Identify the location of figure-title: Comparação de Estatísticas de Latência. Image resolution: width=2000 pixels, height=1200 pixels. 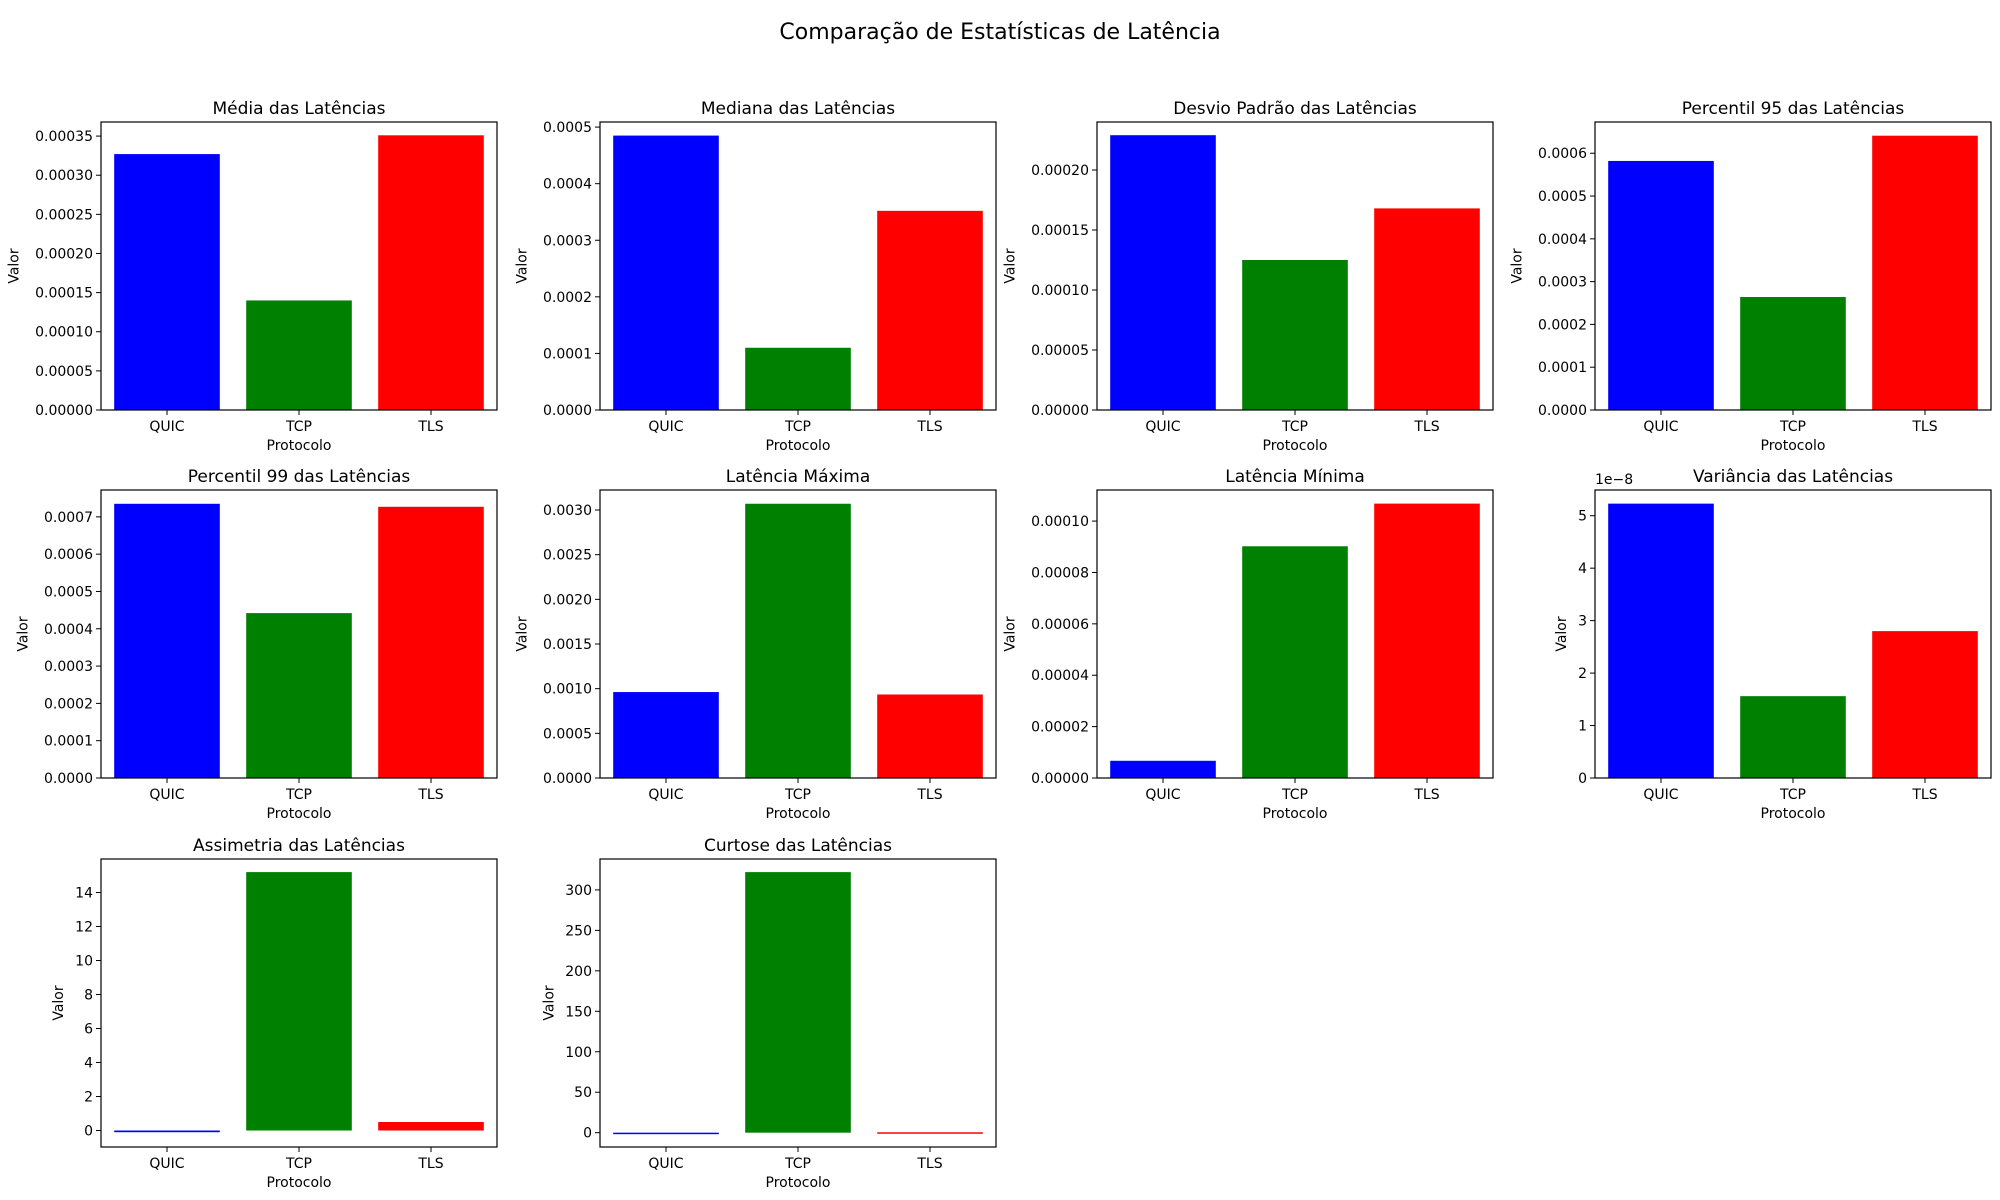
(1000, 32).